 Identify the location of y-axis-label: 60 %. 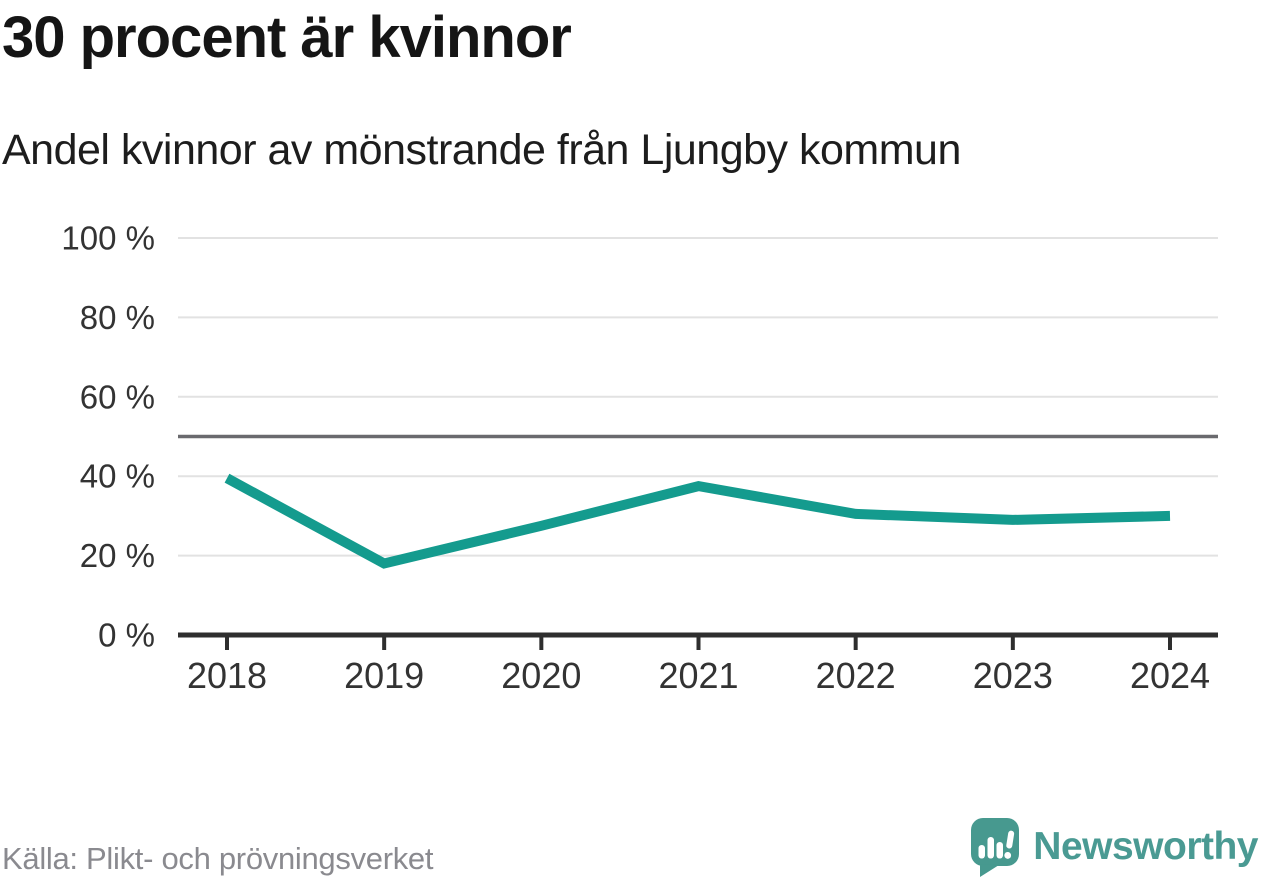
(117, 396).